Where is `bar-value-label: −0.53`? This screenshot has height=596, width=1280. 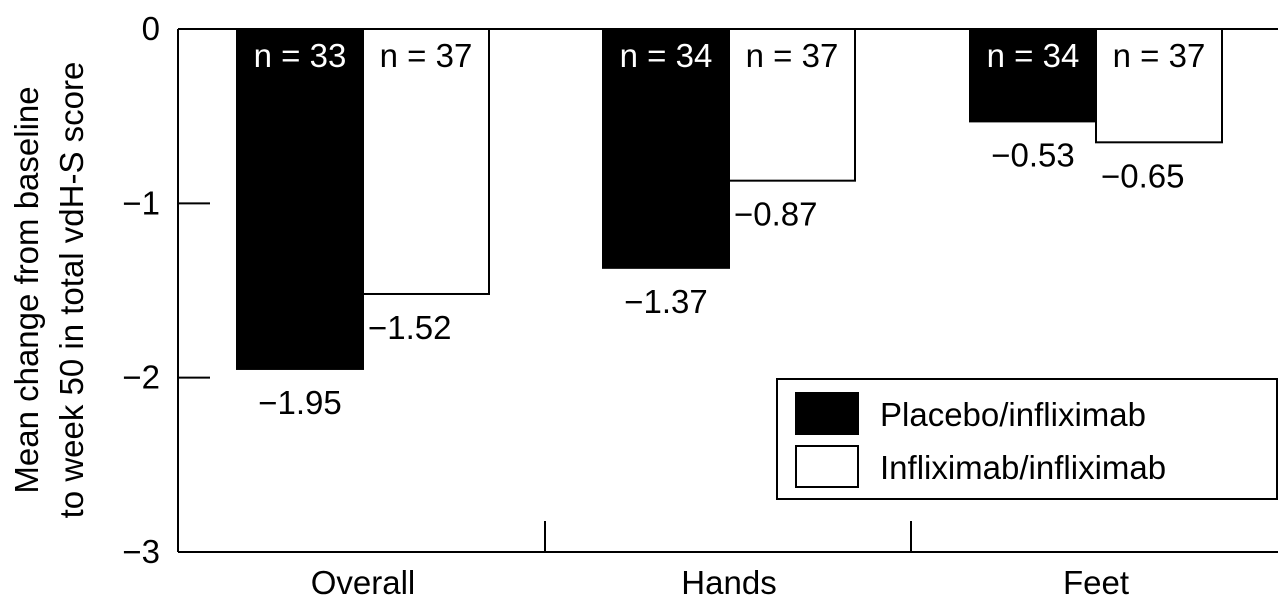
bar-value-label: −0.53 is located at coordinates (1033, 154).